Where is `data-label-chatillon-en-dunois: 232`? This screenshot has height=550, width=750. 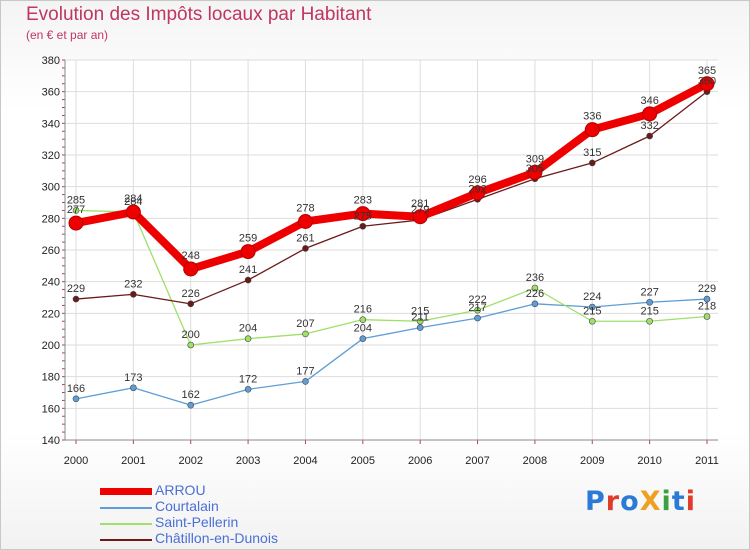
data-label-chatillon-en-dunois: 232 is located at coordinates (133, 284).